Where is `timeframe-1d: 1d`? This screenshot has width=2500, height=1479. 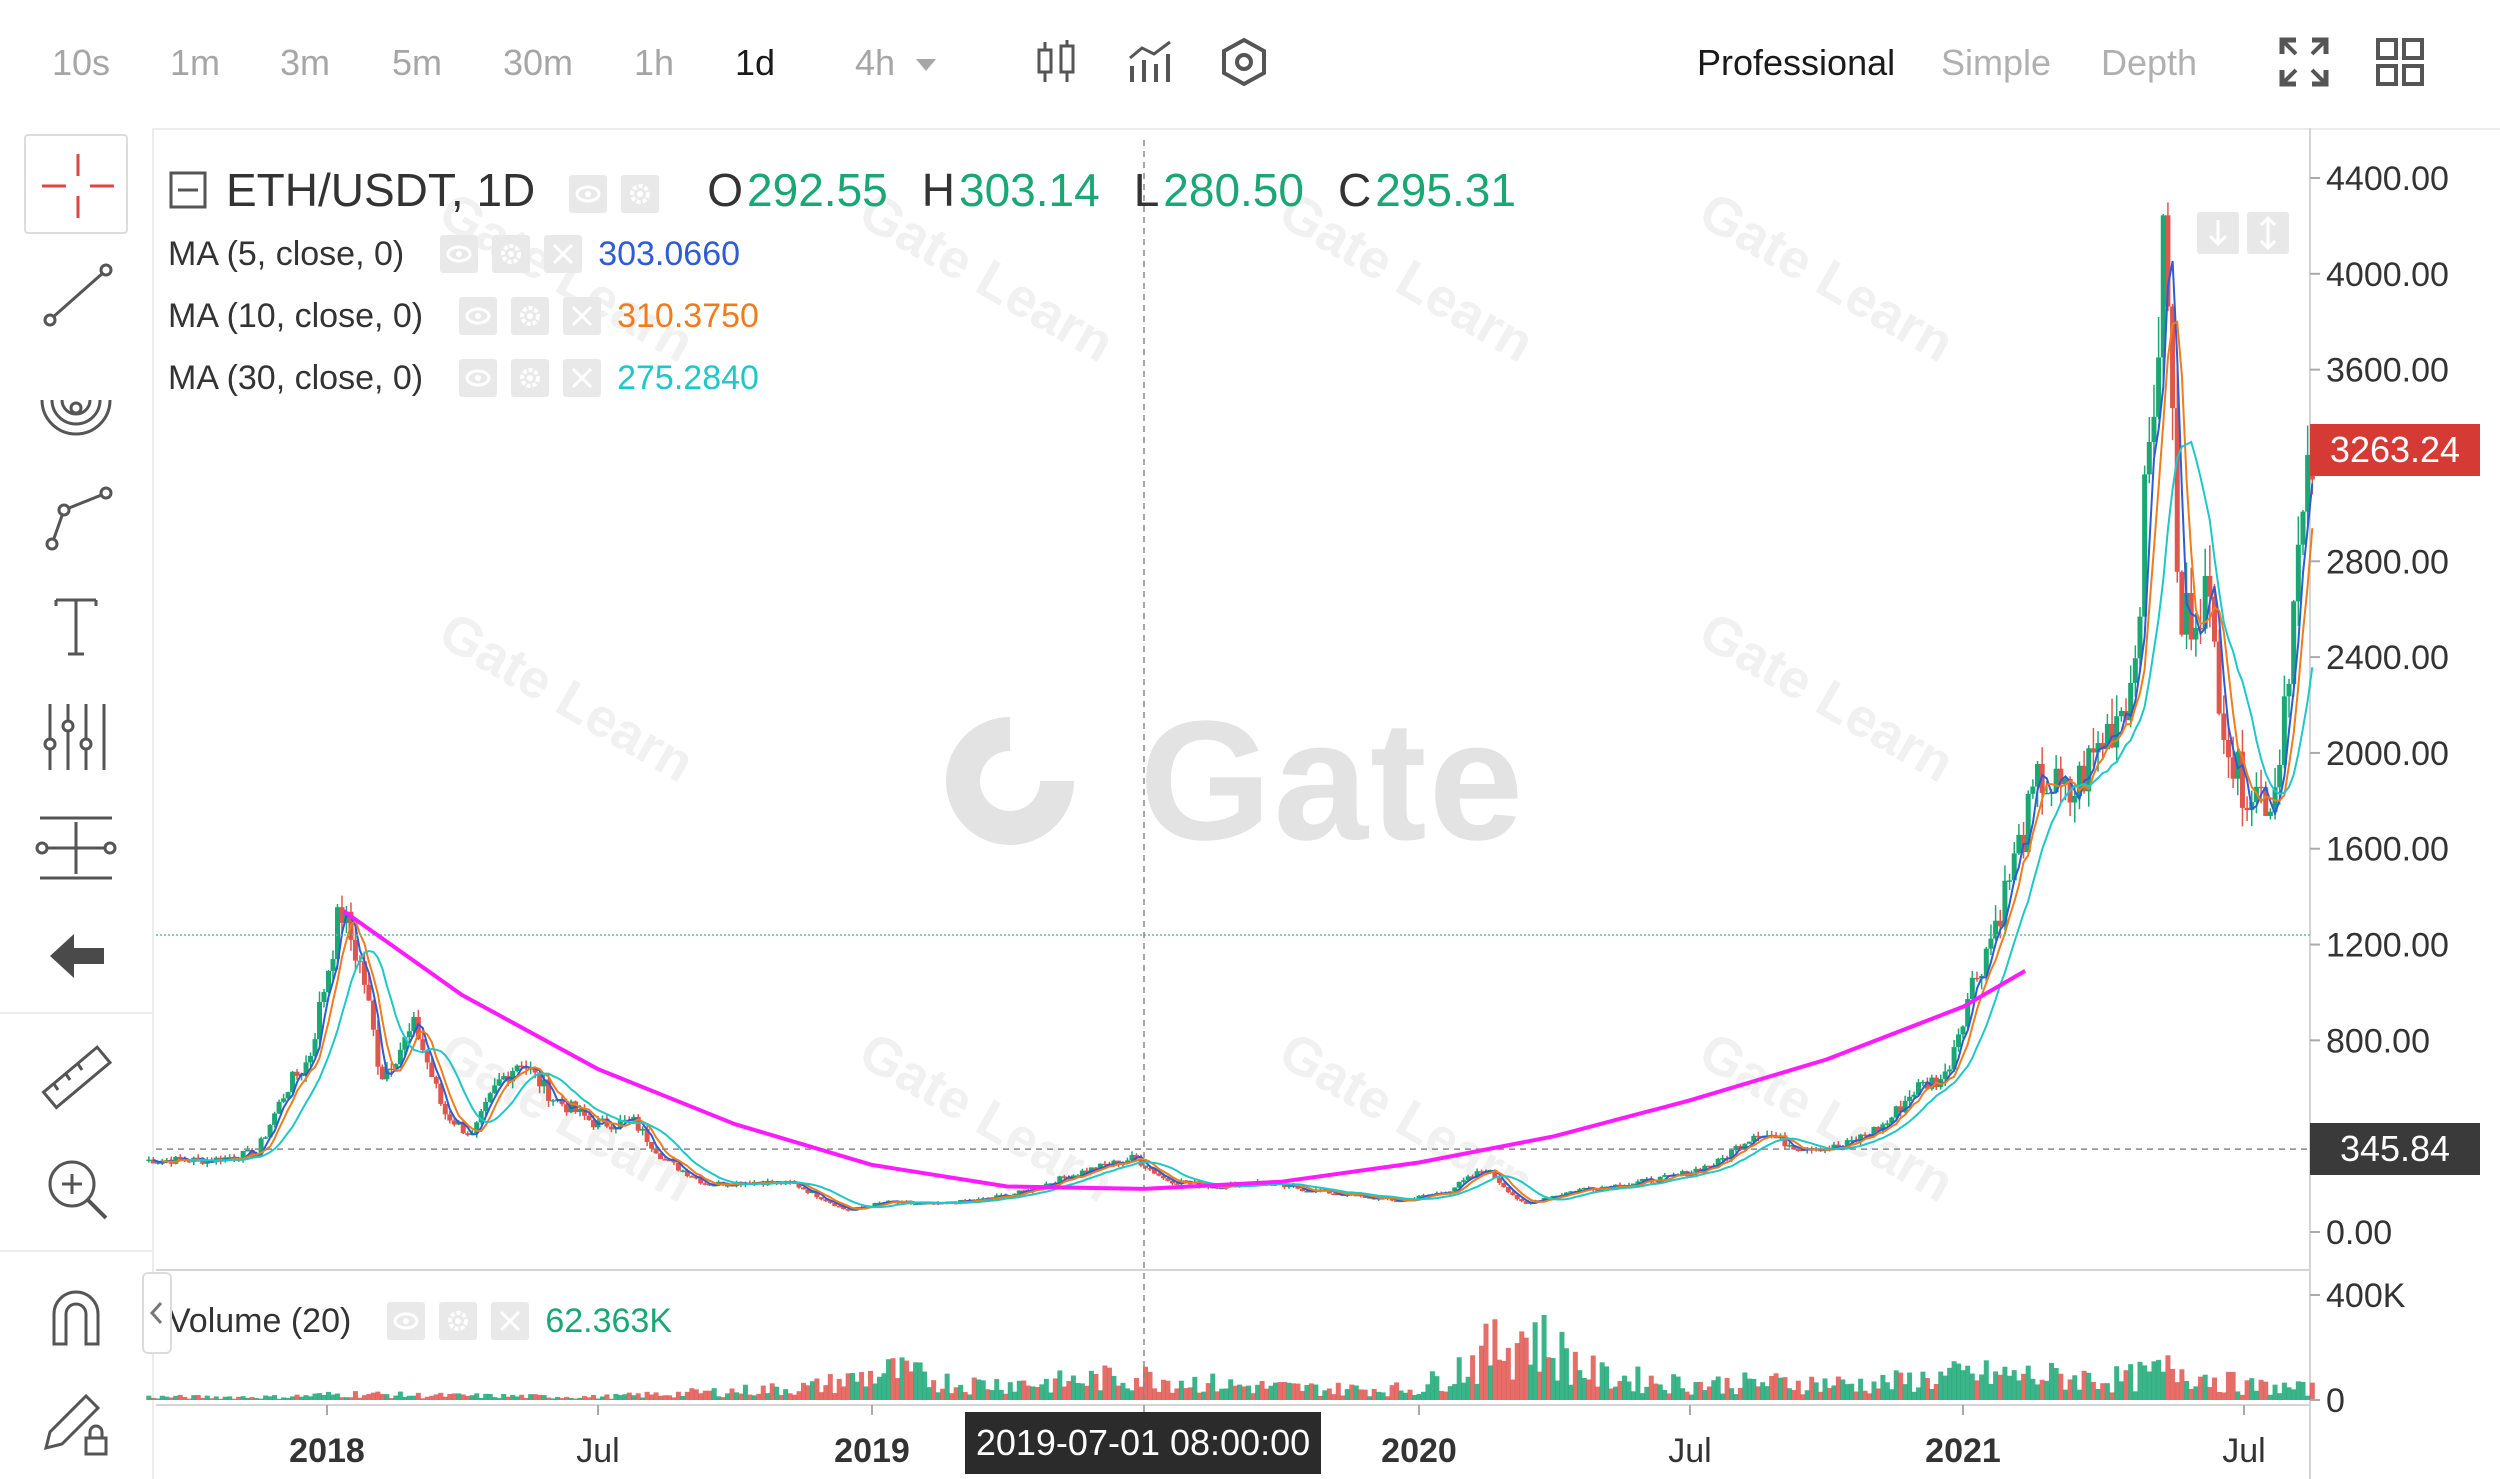 timeframe-1d: 1d is located at coordinates (755, 62).